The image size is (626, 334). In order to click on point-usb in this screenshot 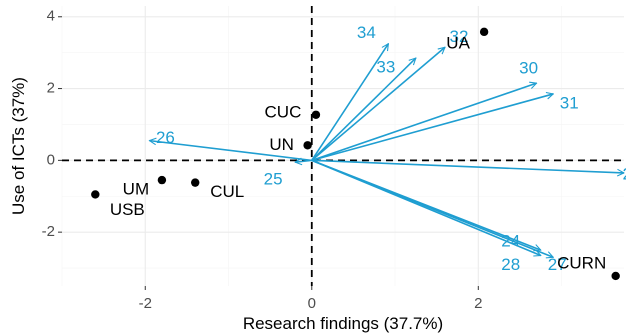, I will do `click(95, 194)`.